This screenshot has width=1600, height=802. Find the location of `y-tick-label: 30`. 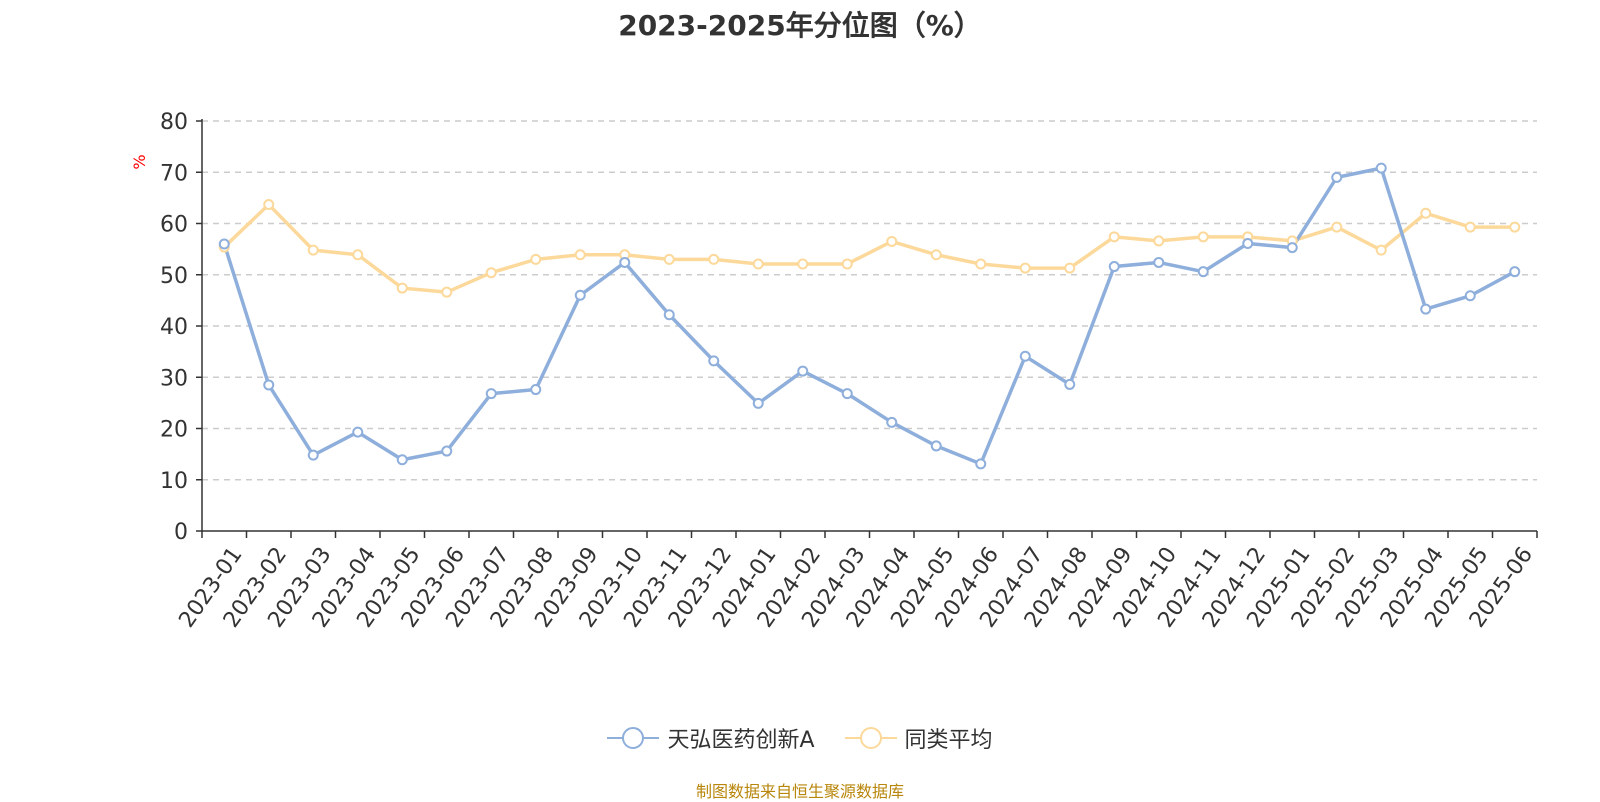

y-tick-label: 30 is located at coordinates (174, 378).